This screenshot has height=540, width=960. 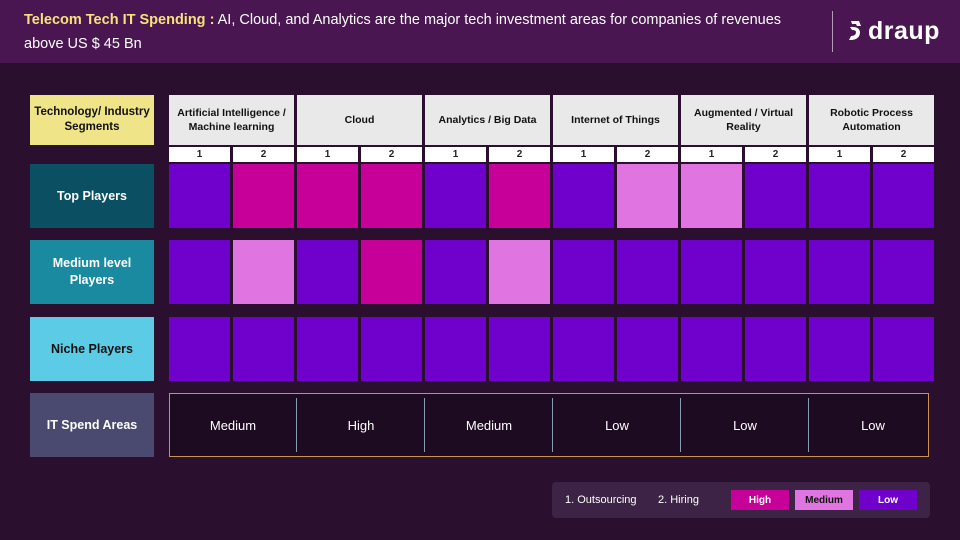 I want to click on segment-header: Internet of Things, so click(x=615, y=120).